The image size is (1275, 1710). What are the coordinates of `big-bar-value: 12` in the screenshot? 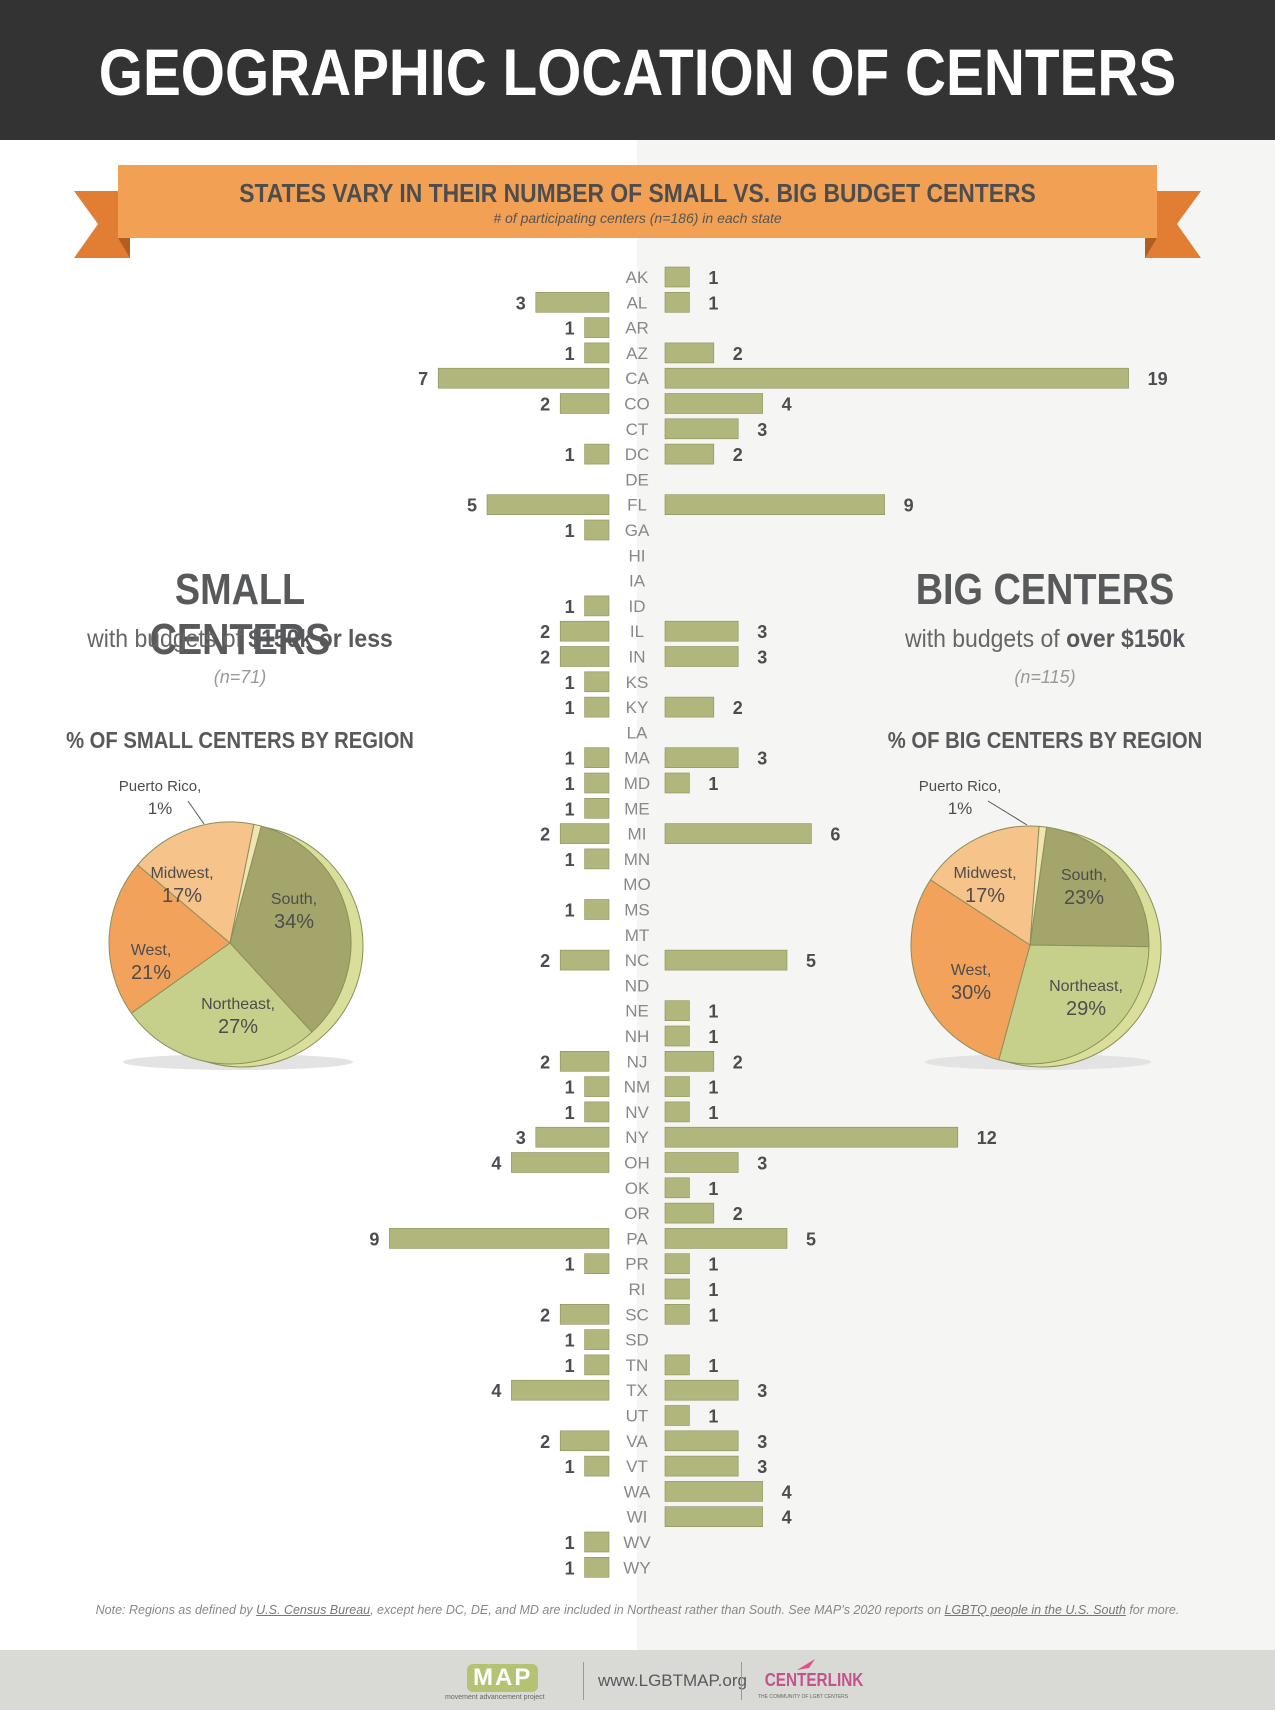 It's located at (987, 1138).